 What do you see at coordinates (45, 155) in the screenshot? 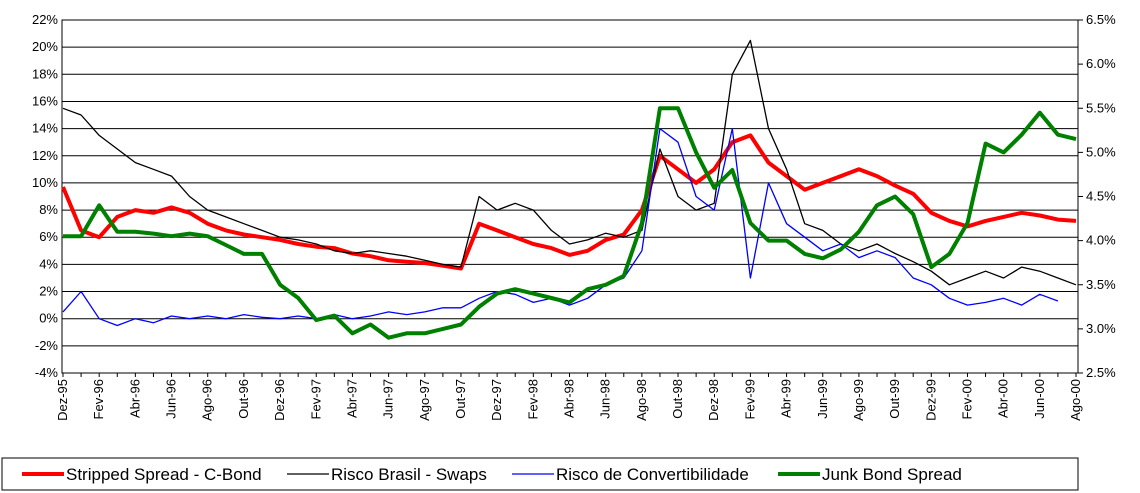
I see `y-tick-label: 12%` at bounding box center [45, 155].